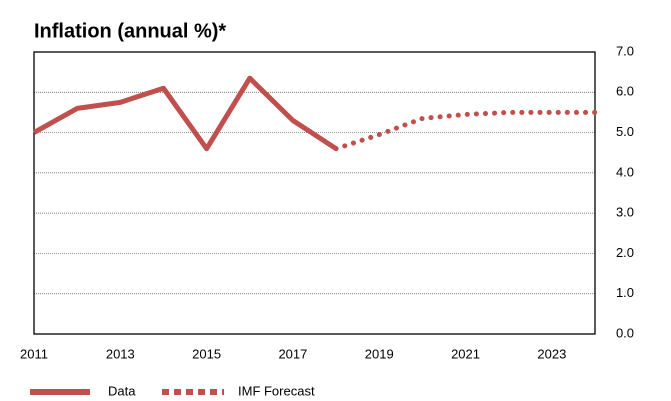  What do you see at coordinates (625, 332) in the screenshot?
I see `y-tick-label: 0.0` at bounding box center [625, 332].